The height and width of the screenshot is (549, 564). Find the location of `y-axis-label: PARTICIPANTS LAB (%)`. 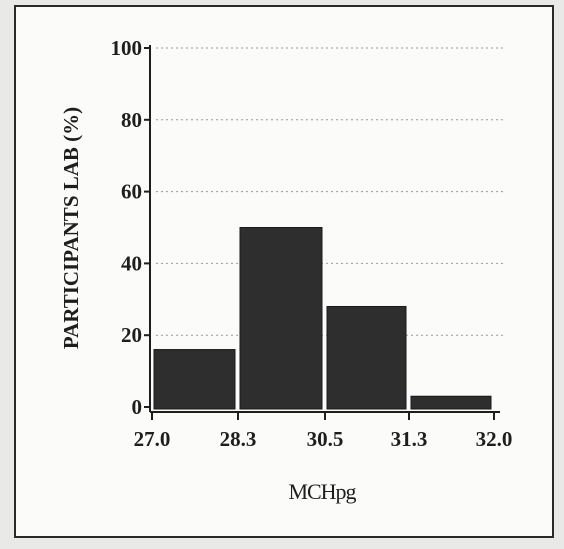

y-axis-label: PARTICIPANTS LAB (%) is located at coordinates (71, 228).